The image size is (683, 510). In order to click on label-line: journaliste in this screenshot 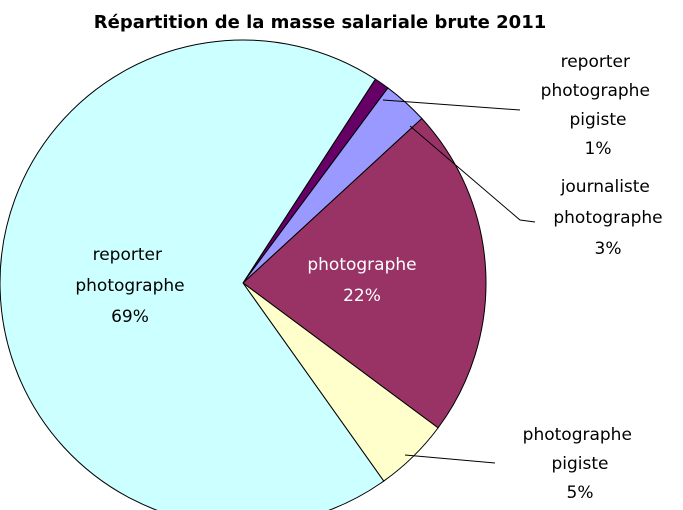, I will do `click(608, 187)`.